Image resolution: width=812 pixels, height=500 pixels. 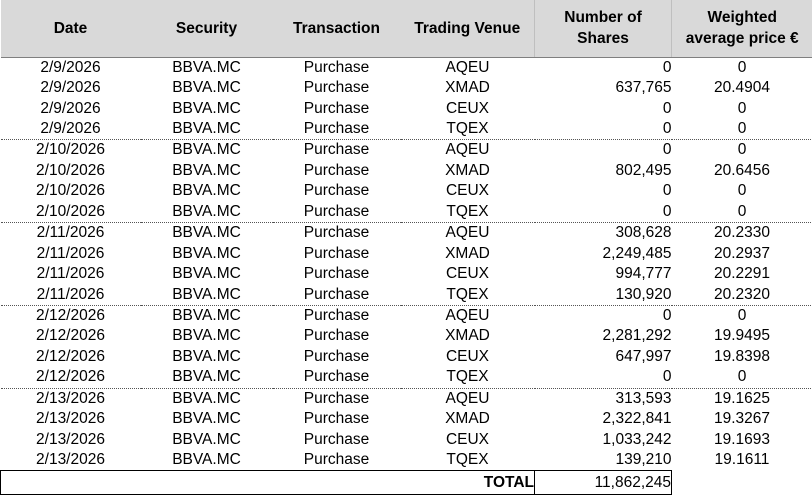 I want to click on total-label: TOTAL, so click(x=267, y=483).